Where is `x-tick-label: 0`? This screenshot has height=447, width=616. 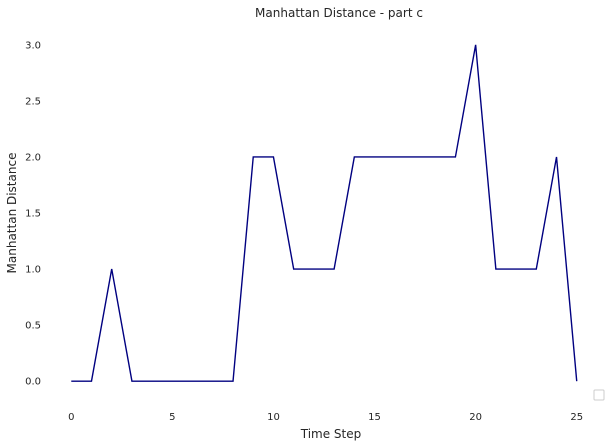 x-tick-label: 0 is located at coordinates (71, 417).